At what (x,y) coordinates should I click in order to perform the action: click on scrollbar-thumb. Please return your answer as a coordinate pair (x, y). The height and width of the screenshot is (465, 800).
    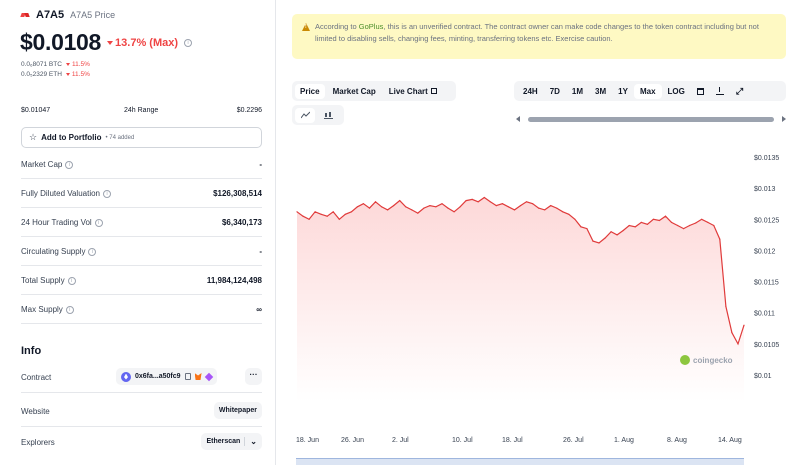
    Looking at the image, I should click on (651, 119).